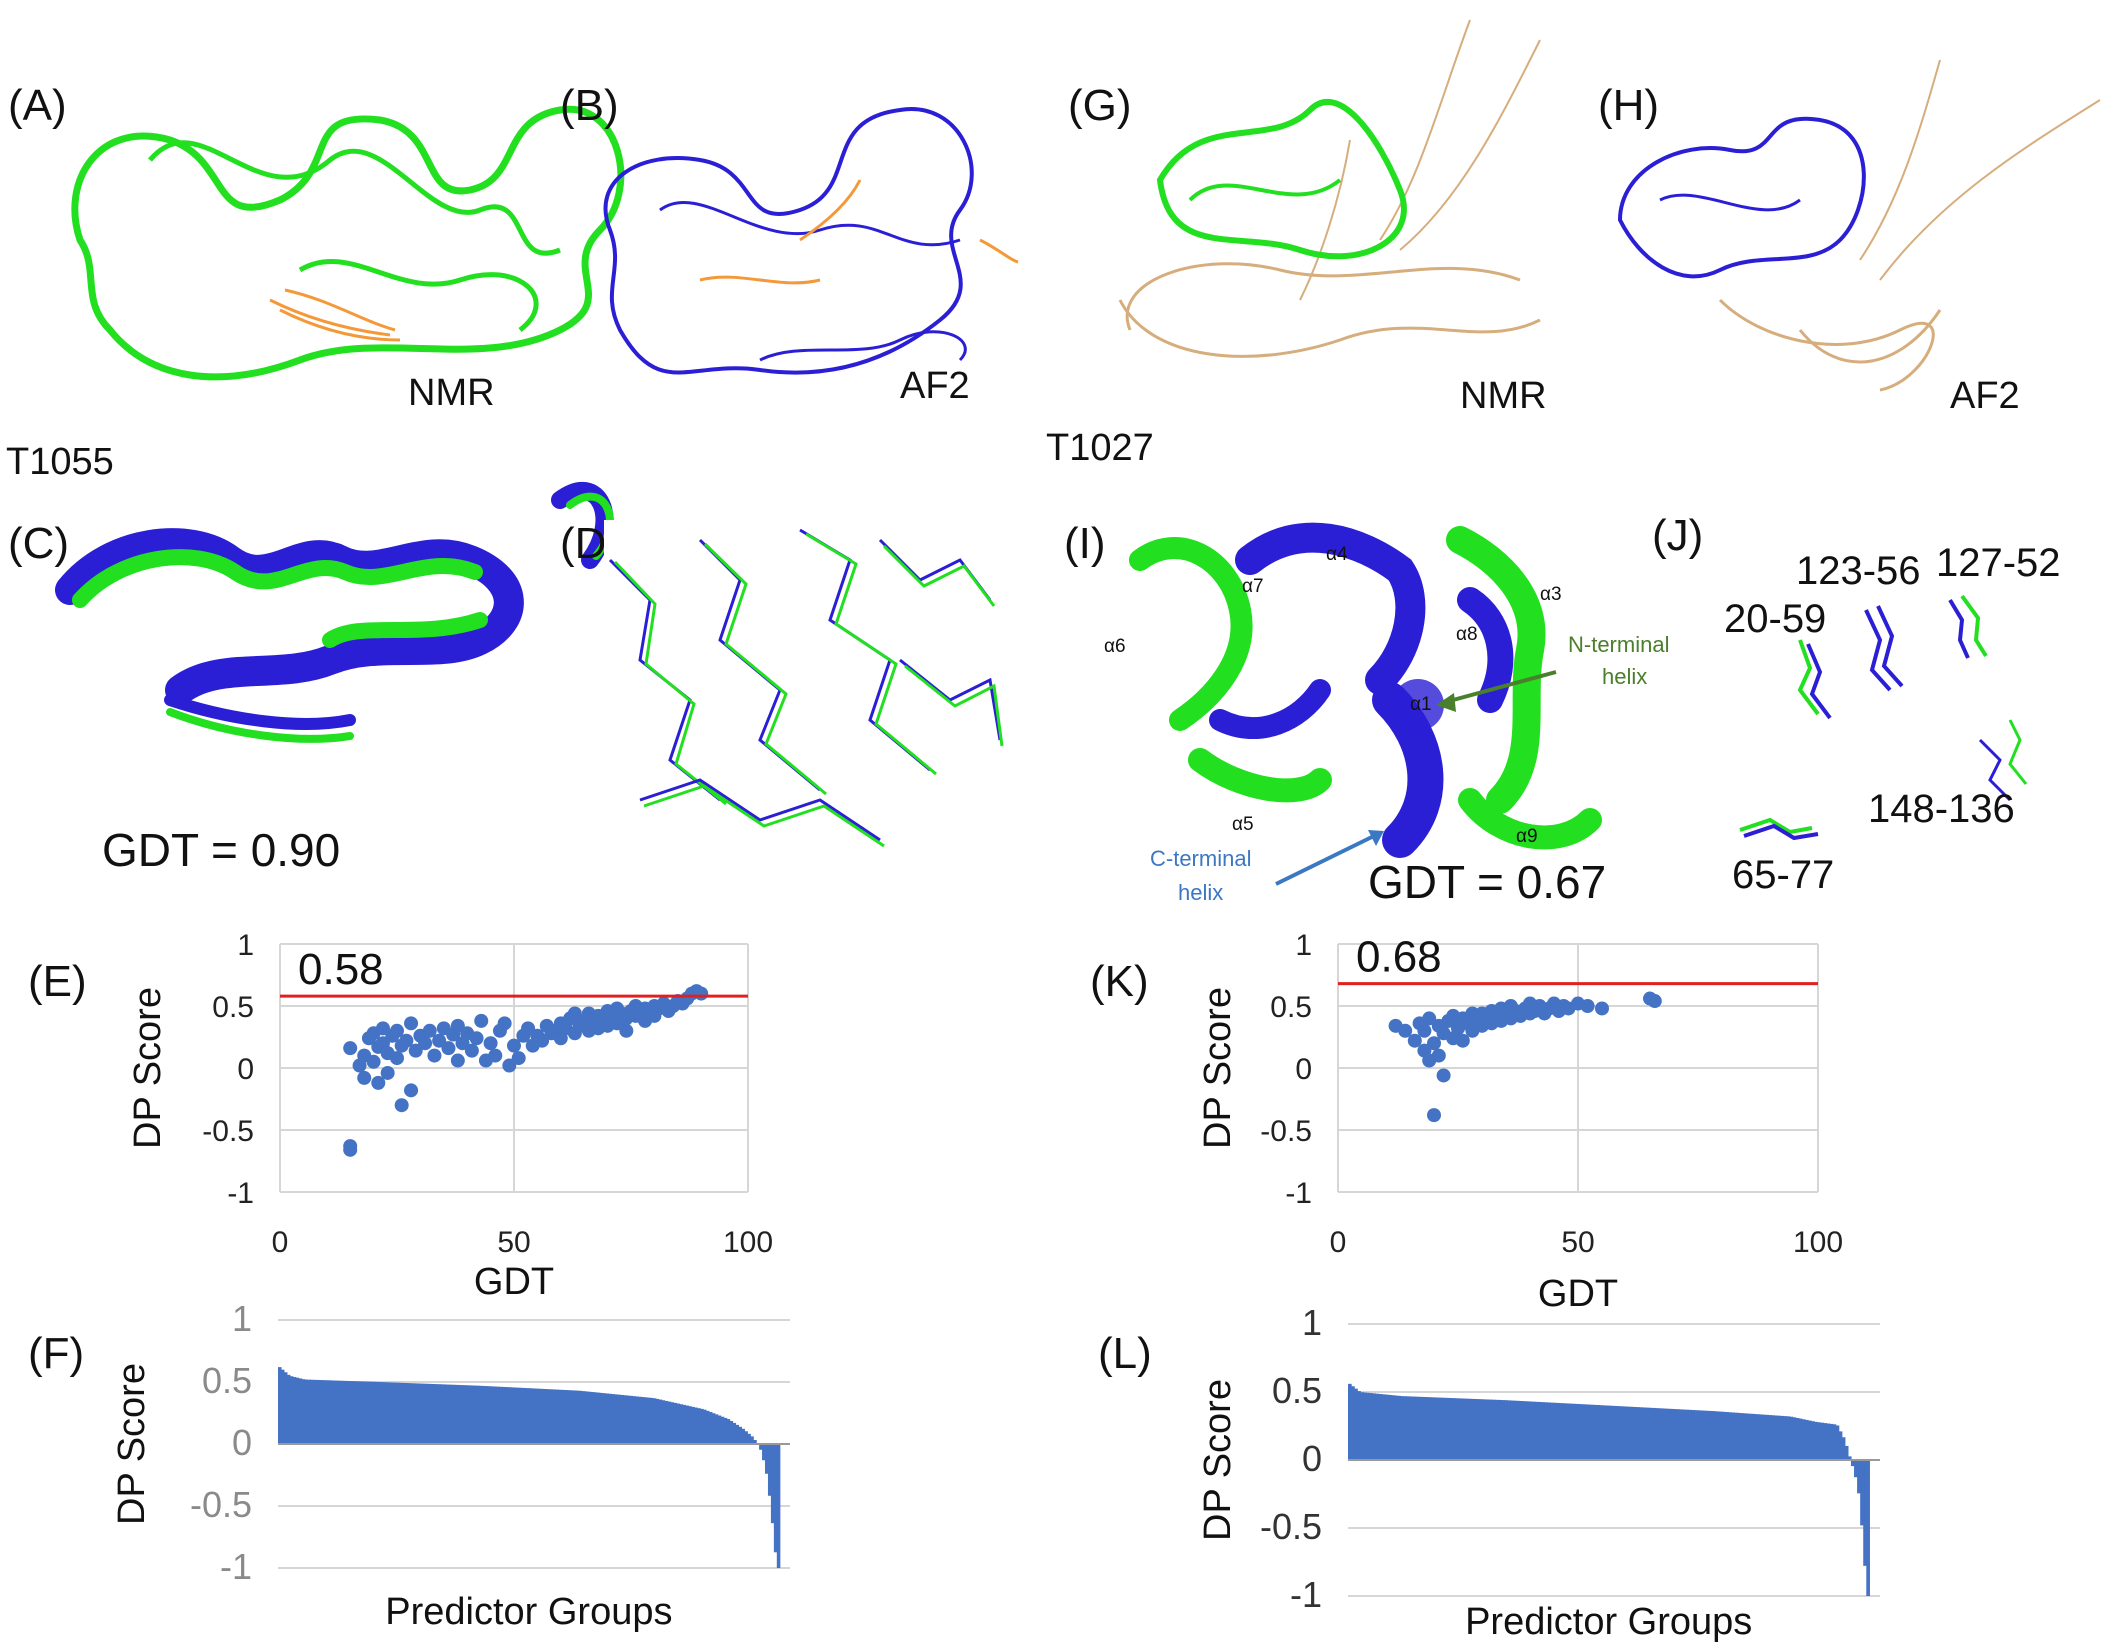 Image resolution: width=2128 pixels, height=1648 pixels. Describe the element at coordinates (56, 1353) in the screenshot. I see `panel-f-label: (F)` at that location.